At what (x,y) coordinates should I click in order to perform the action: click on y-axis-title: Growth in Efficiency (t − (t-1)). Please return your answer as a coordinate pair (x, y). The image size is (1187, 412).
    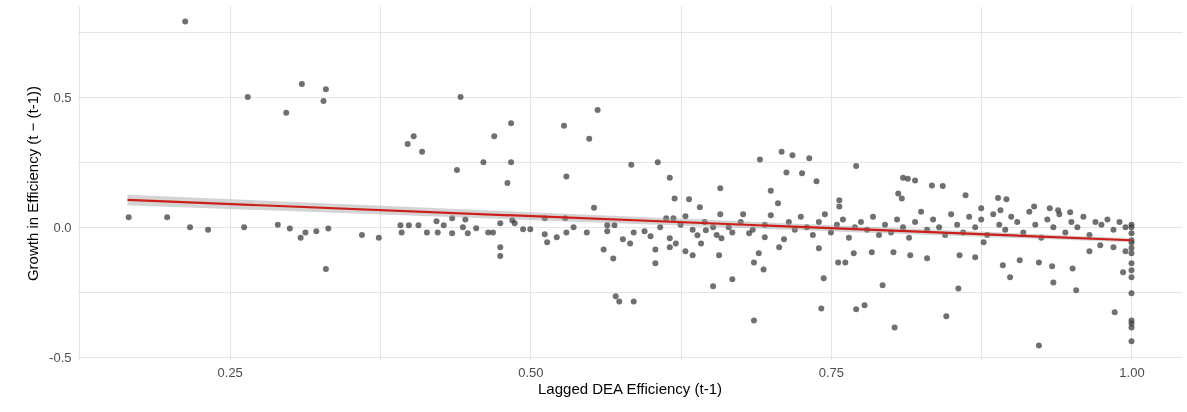
    Looking at the image, I should click on (33, 183).